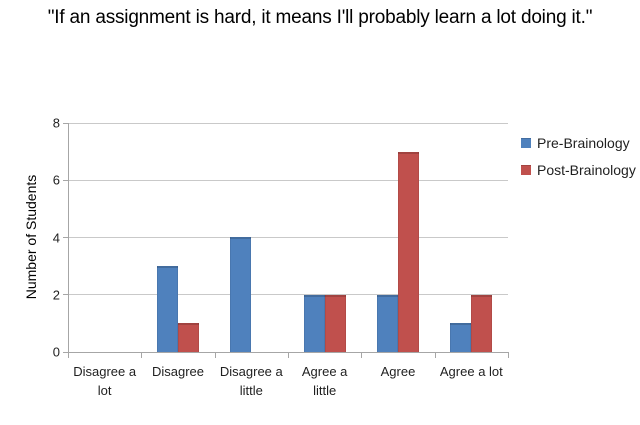 This screenshot has height=425, width=640. I want to click on legend-item-pre: Pre-Brainology, so click(578, 143).